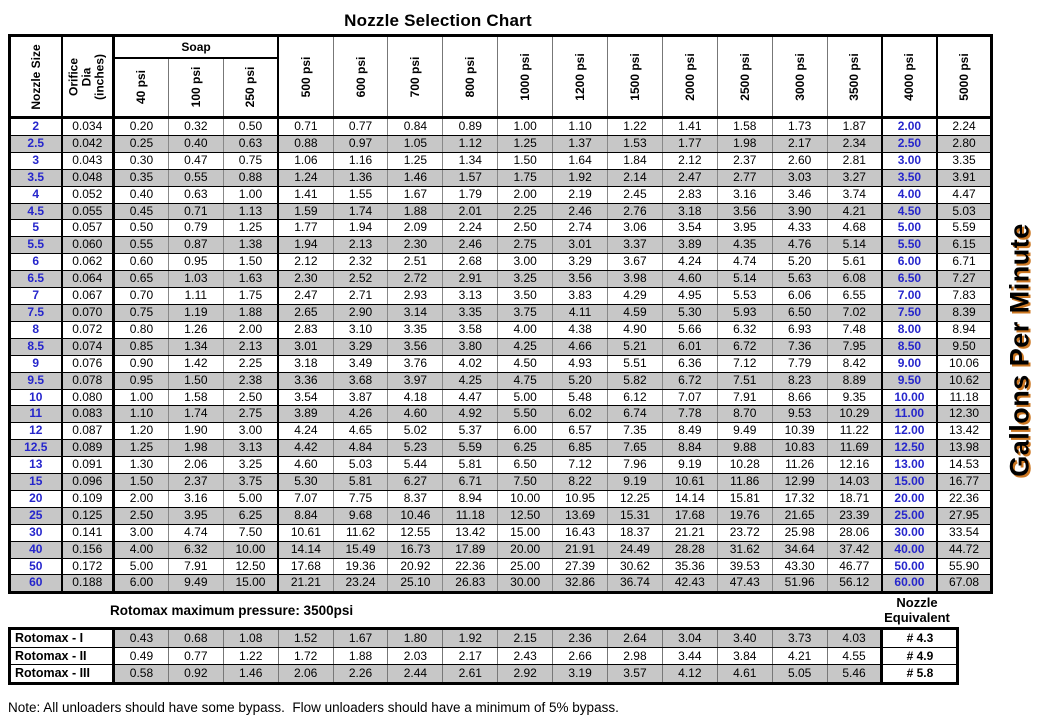  I want to click on flow-value-cell: 5.46, so click(854, 674).